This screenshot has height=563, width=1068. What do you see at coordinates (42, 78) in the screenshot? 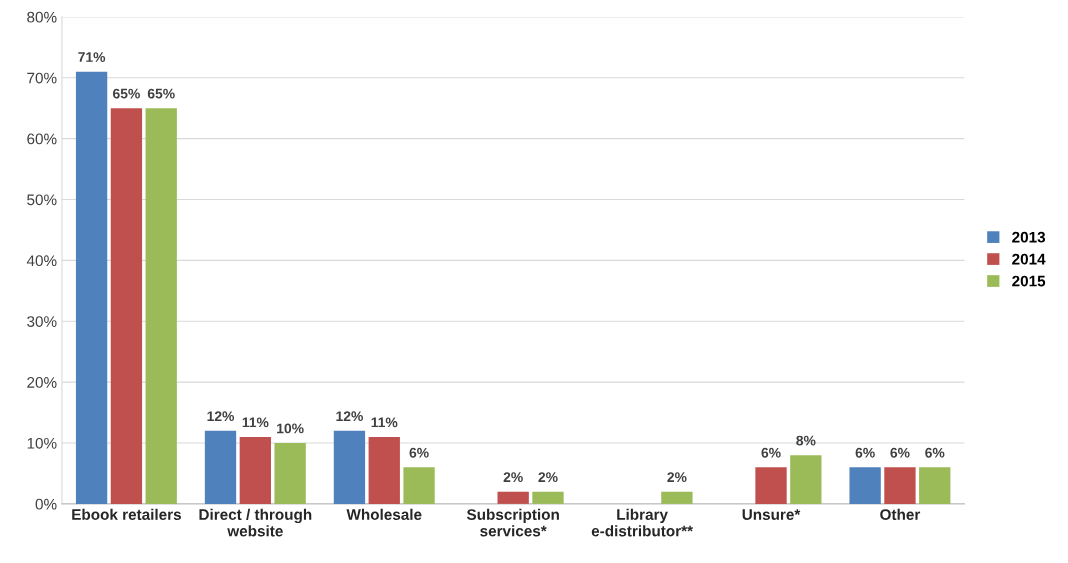
I see `y-tick-label: 70%` at bounding box center [42, 78].